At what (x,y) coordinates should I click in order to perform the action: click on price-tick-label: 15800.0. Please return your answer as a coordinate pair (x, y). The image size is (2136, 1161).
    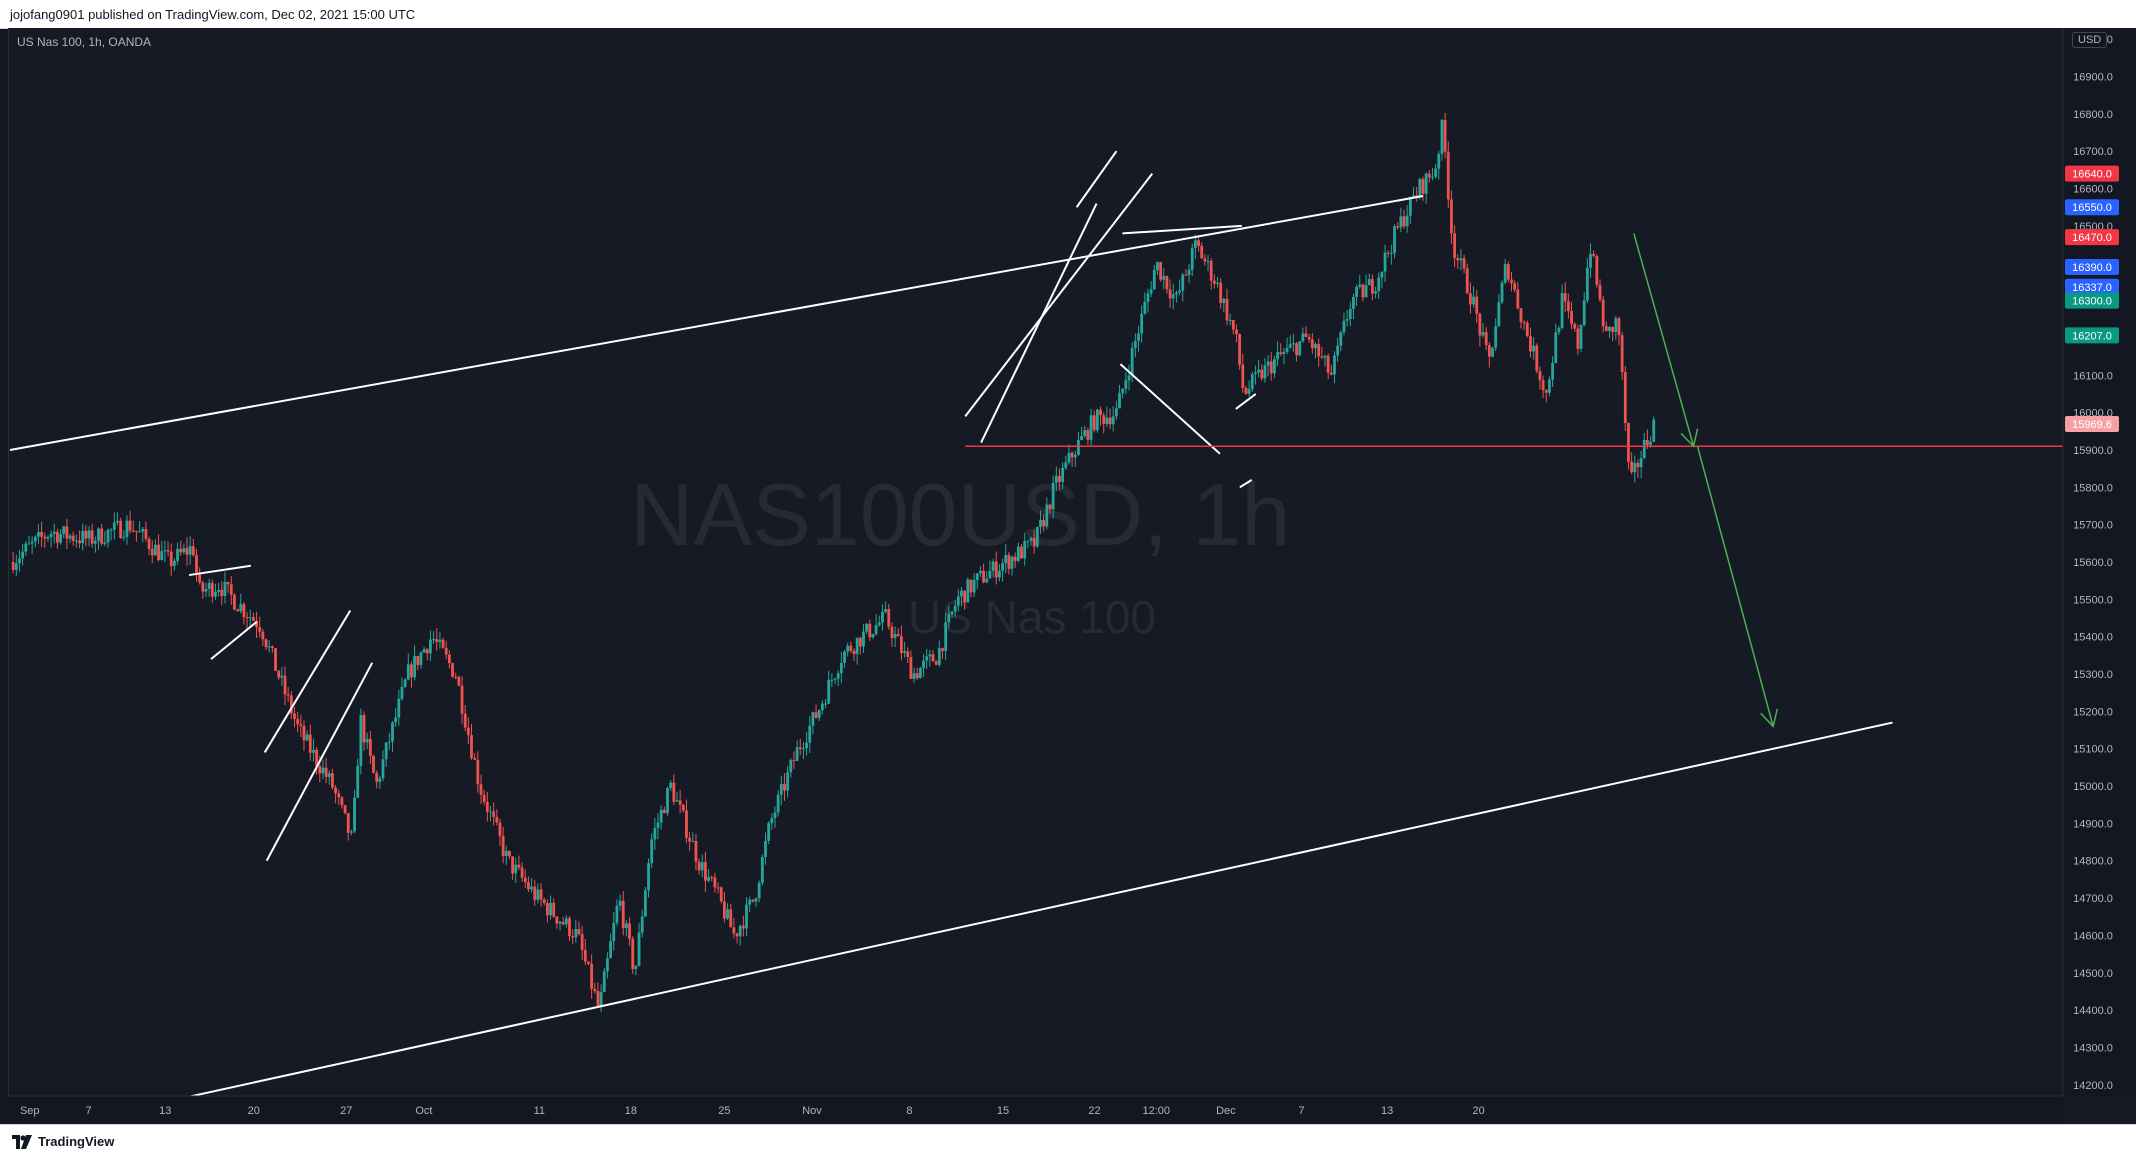
    Looking at the image, I should click on (2093, 488).